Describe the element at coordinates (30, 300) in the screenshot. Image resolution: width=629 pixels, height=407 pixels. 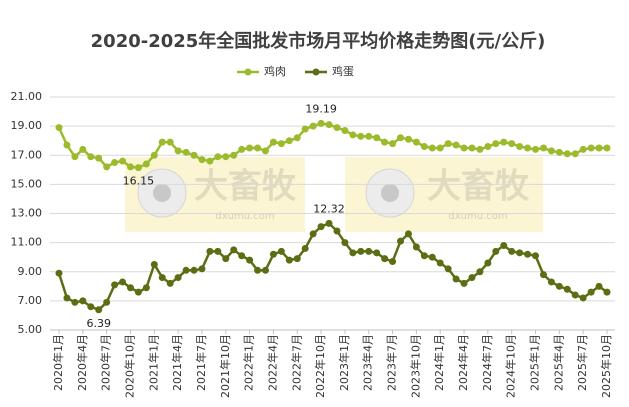
I see `y-tick-label: 7.00` at that location.